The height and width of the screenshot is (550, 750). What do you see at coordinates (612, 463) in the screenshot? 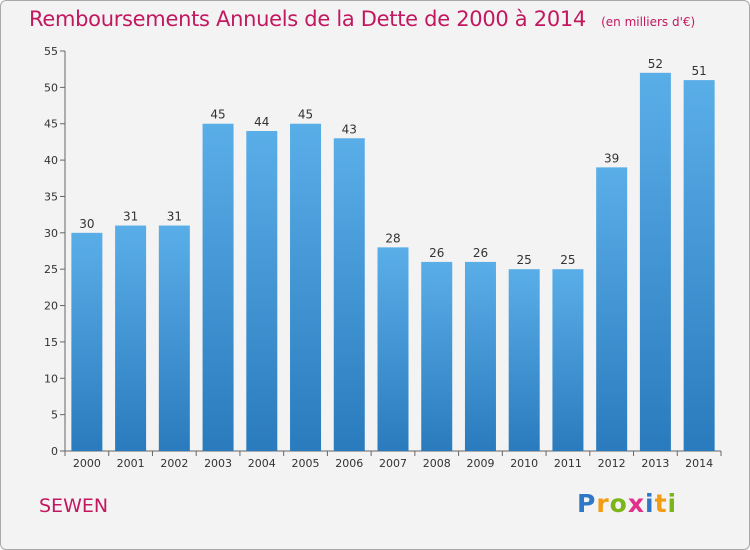
I see `x-tick-label-2012: 2012` at bounding box center [612, 463].